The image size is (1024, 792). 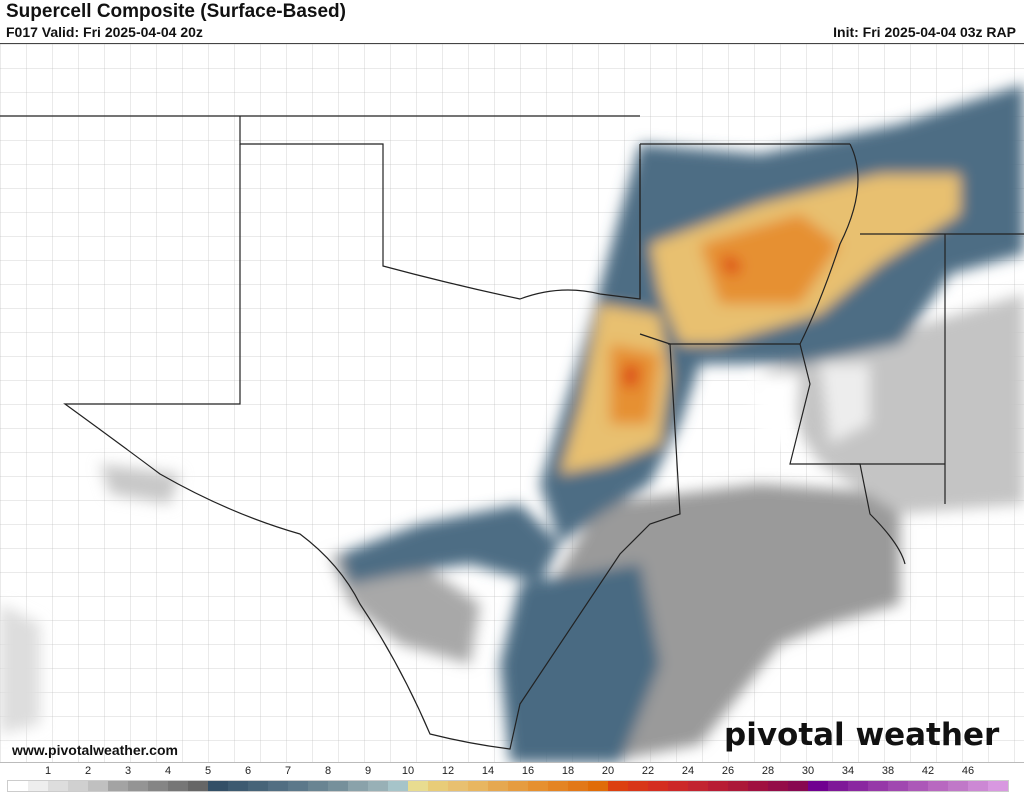 I want to click on colorbar-label: 16, so click(x=528, y=771).